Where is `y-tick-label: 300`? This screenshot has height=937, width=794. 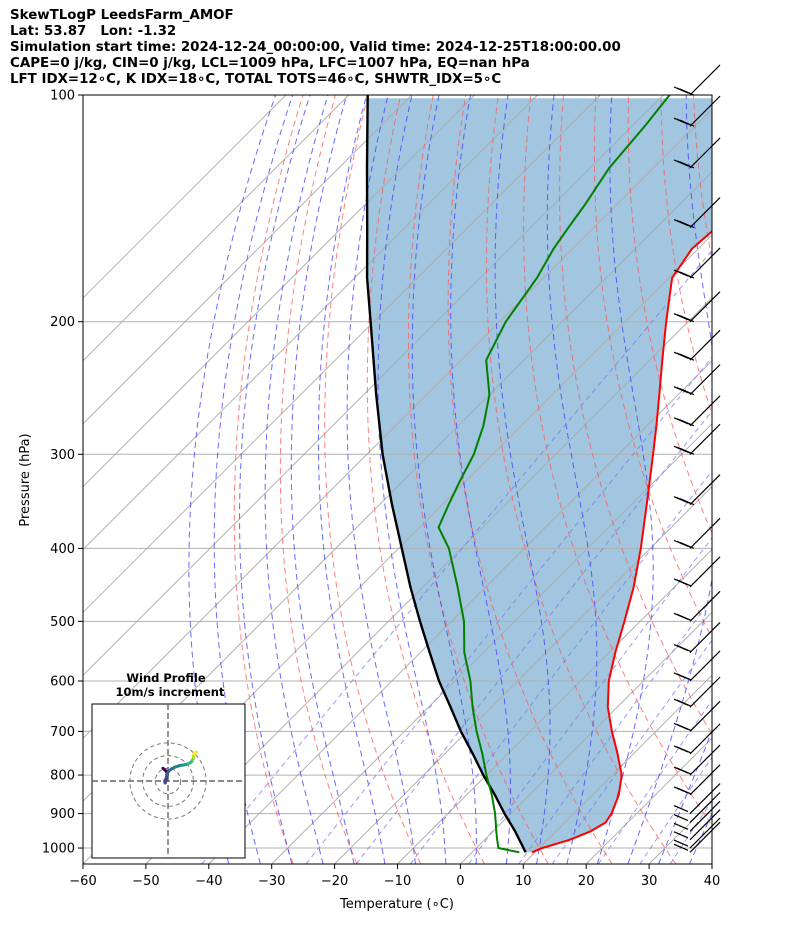 y-tick-label: 300 is located at coordinates (62, 455).